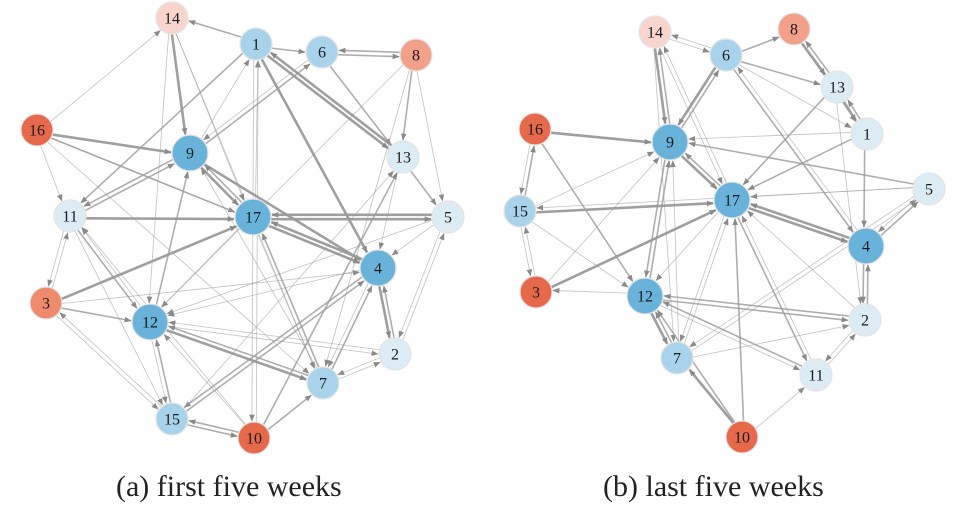 The image size is (966, 510). Describe the element at coordinates (150, 323) in the screenshot. I see `node-12-label: 12` at that location.